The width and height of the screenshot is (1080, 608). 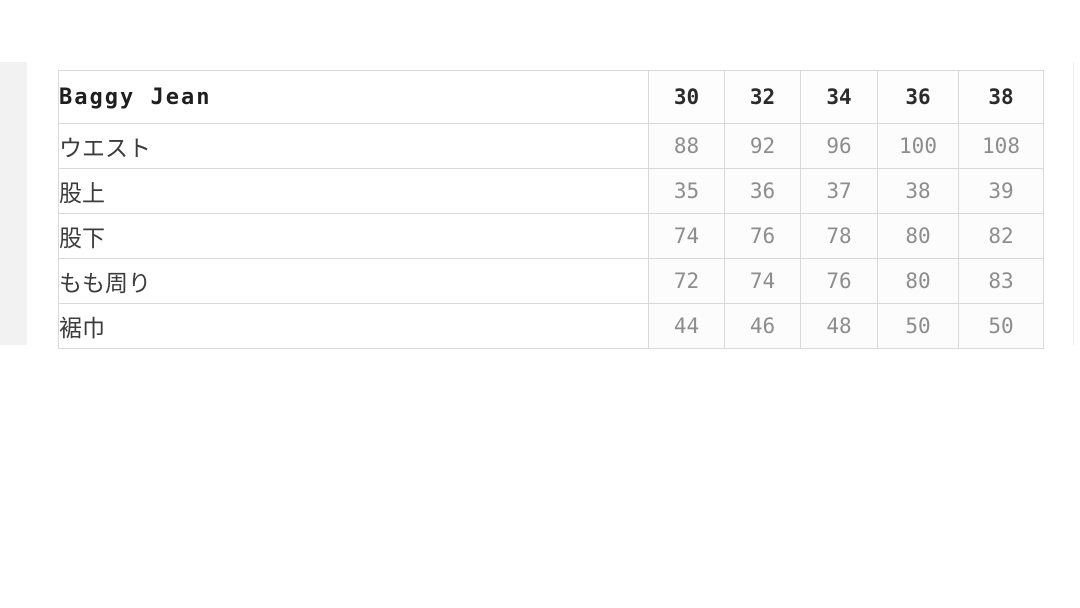 I want to click on cell-hem-36: 50, so click(x=918, y=326).